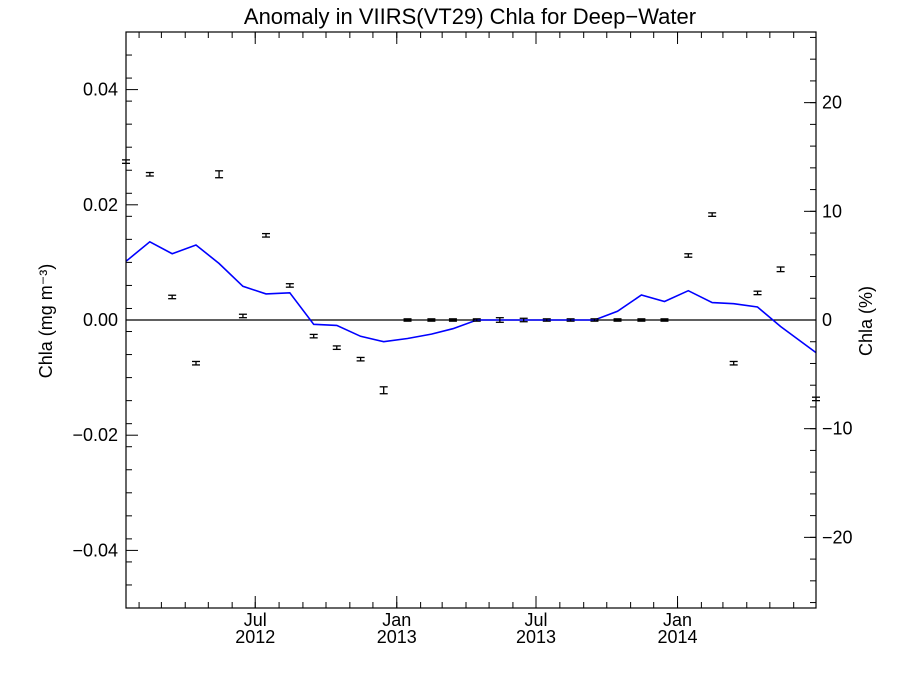 The width and height of the screenshot is (900, 675). What do you see at coordinates (100, 90) in the screenshot?
I see `y-tick-label-left: 0.04` at bounding box center [100, 90].